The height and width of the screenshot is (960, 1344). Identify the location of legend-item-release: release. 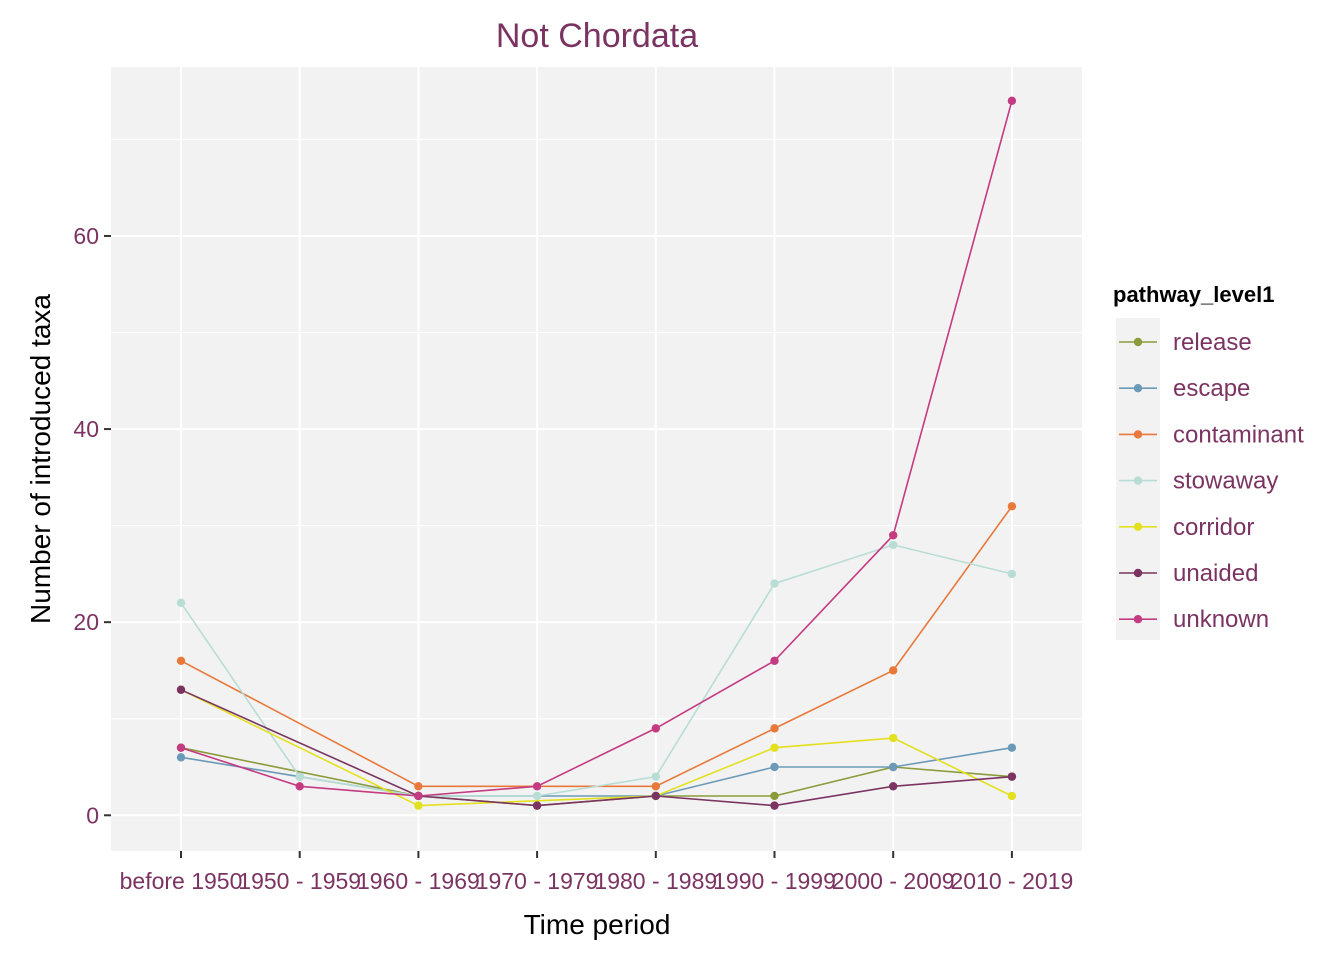
(1185, 342).